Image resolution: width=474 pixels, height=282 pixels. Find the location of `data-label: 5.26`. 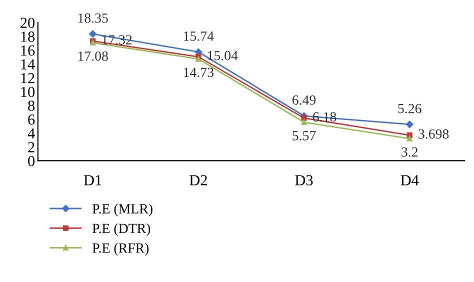

data-label: 5.26 is located at coordinates (410, 109).